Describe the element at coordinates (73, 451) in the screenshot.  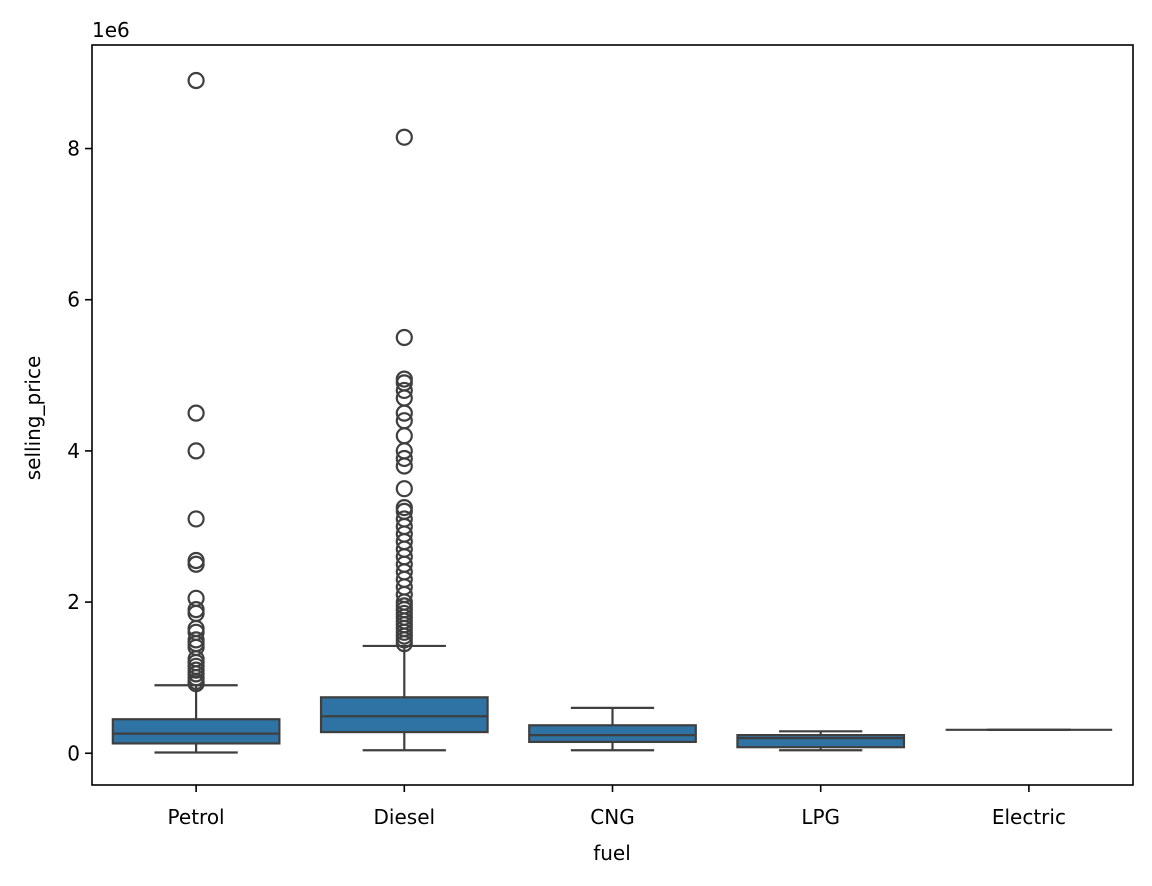
I see `y-tick-label: 4` at that location.